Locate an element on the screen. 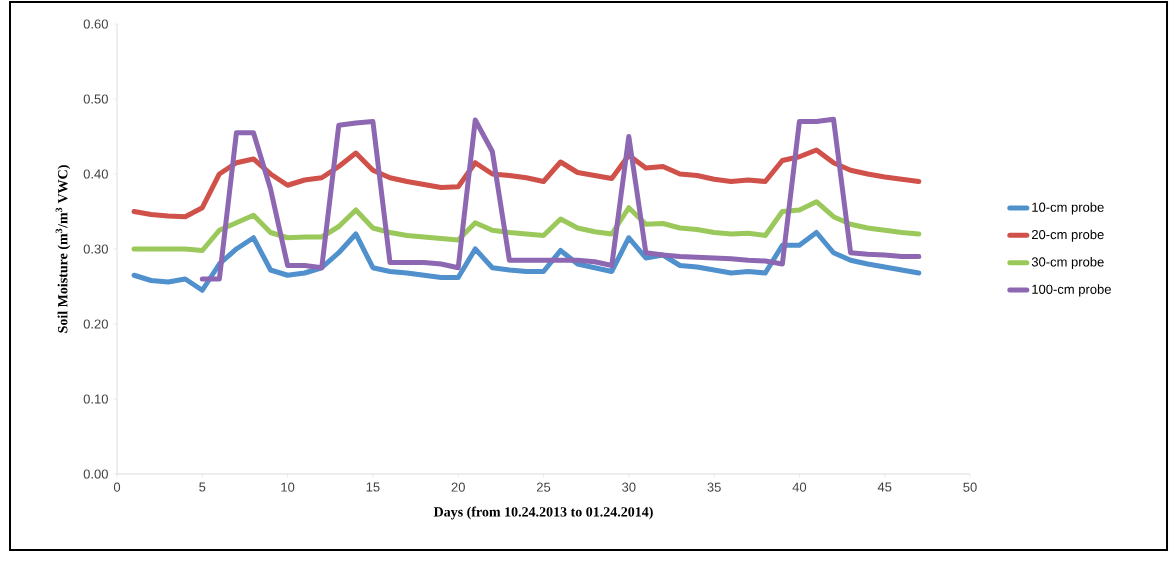 Image resolution: width=1170 pixels, height=563 pixels. y-tick-label: 0.50 is located at coordinates (95, 99).